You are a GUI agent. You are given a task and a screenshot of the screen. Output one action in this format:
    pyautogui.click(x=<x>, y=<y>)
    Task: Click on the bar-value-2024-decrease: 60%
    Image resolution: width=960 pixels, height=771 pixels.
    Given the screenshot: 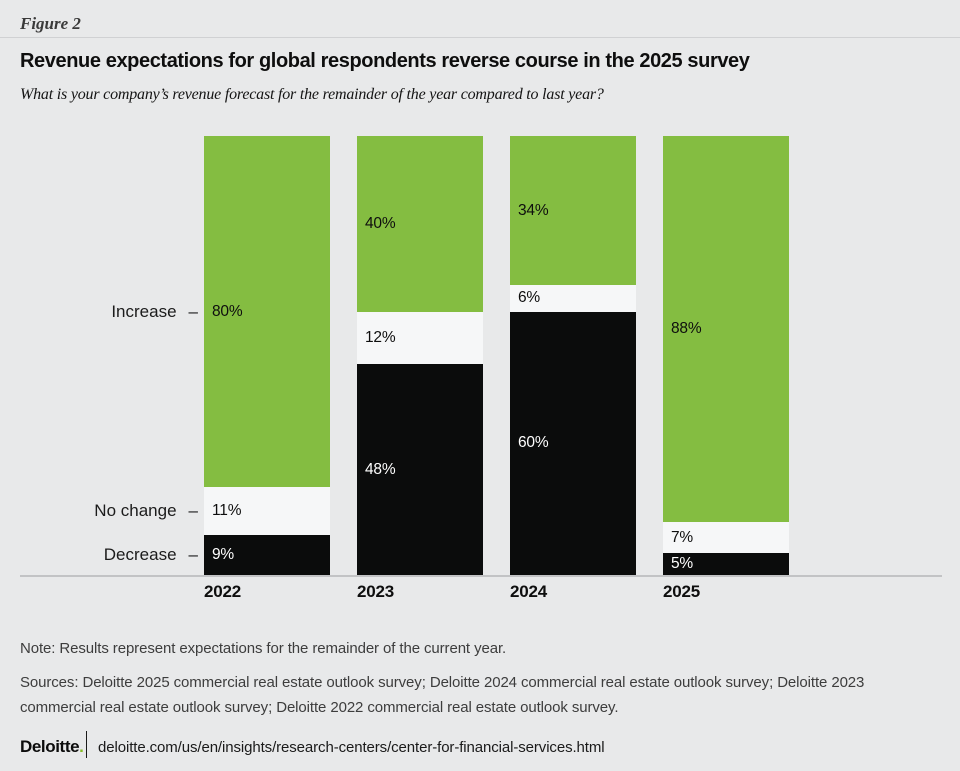 What is the action you would take?
    pyautogui.click(x=533, y=443)
    